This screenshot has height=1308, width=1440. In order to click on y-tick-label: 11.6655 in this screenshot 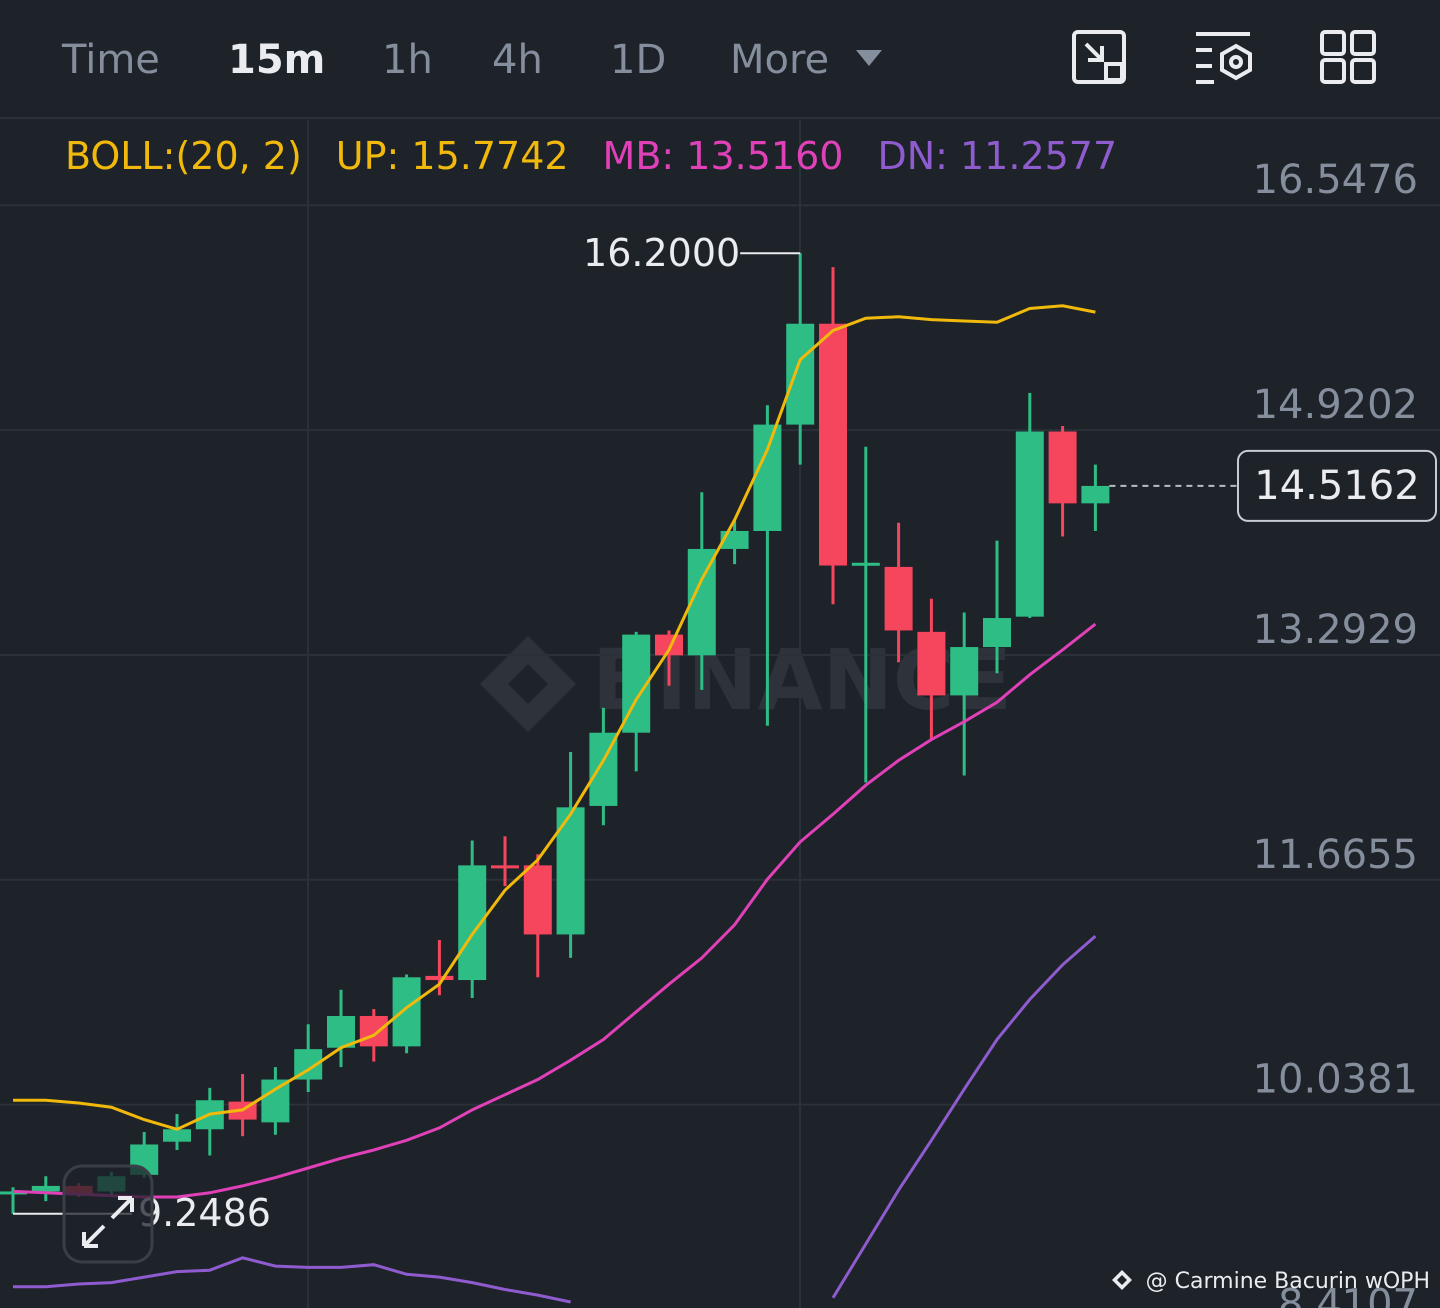, I will do `click(1335, 855)`.